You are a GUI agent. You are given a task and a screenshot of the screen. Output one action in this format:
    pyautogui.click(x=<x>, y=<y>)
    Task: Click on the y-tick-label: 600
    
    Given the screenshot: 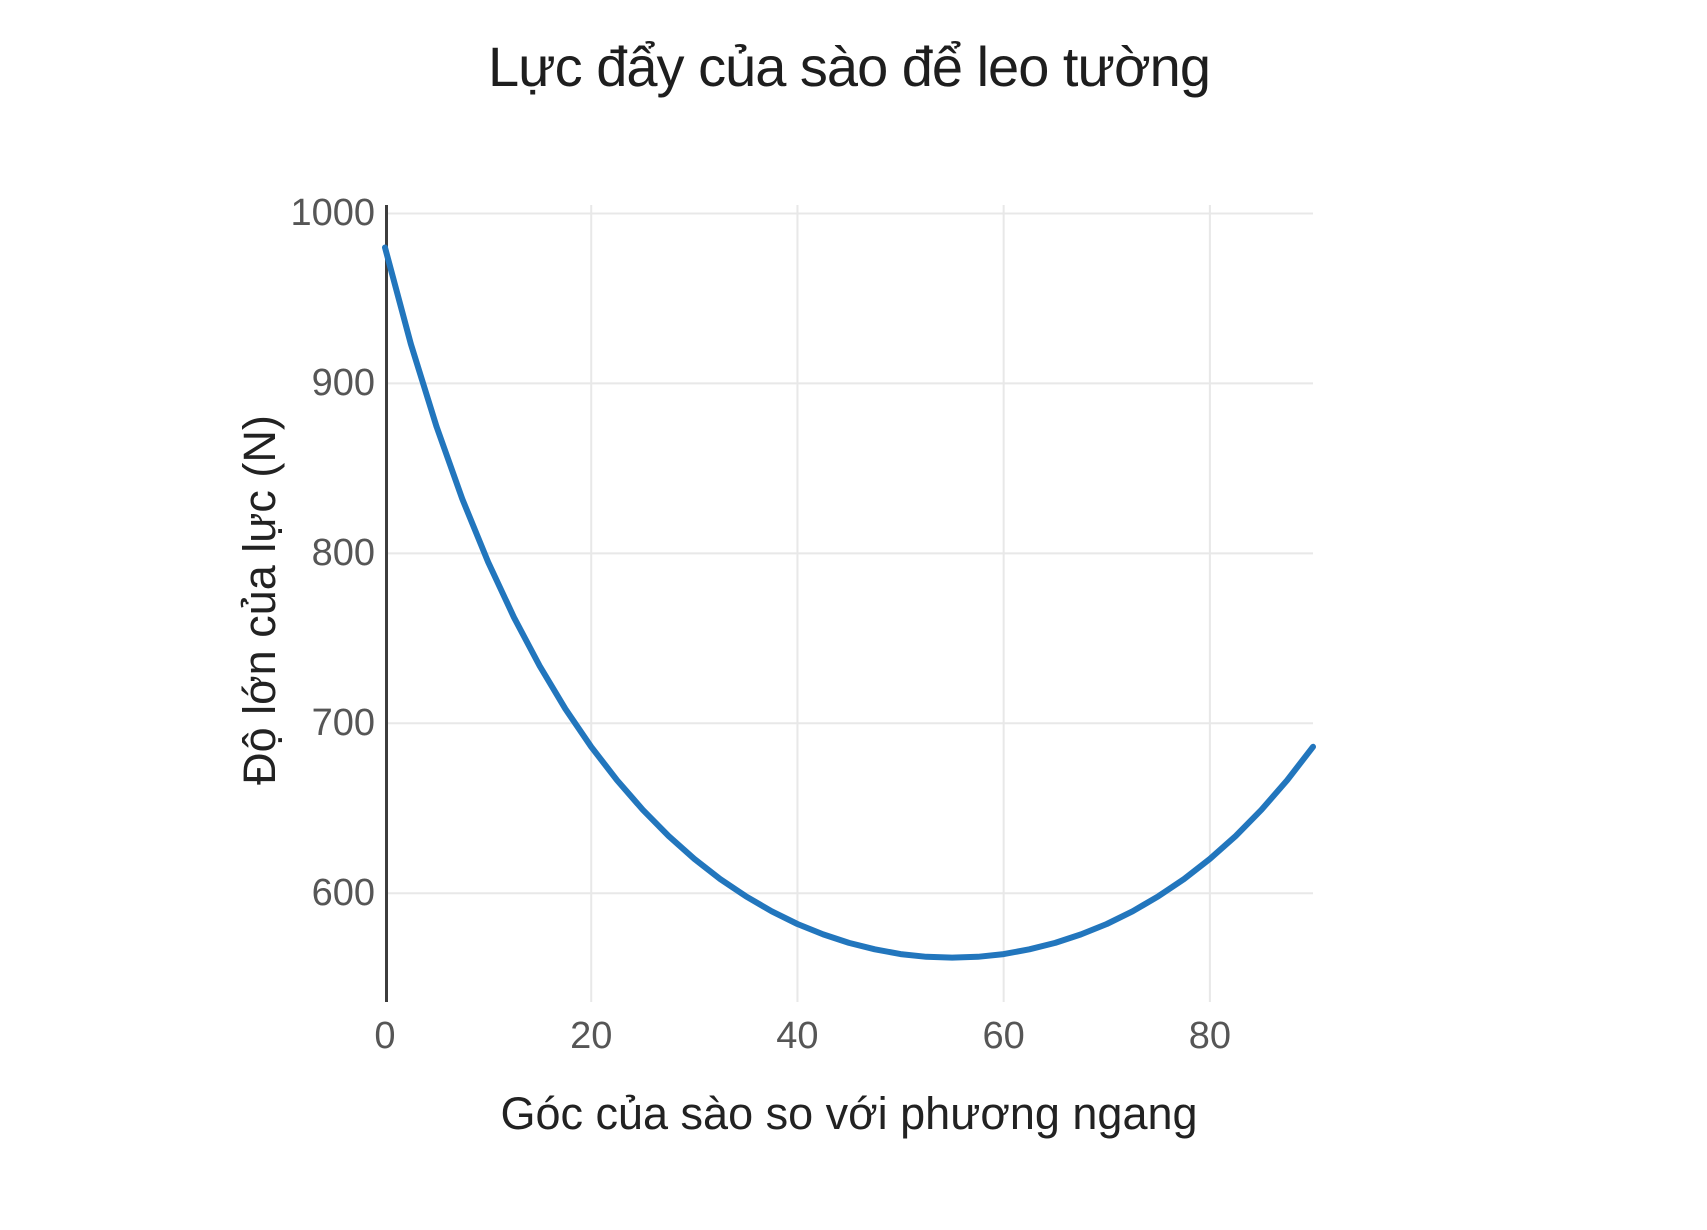 What is the action you would take?
    pyautogui.click(x=343, y=893)
    